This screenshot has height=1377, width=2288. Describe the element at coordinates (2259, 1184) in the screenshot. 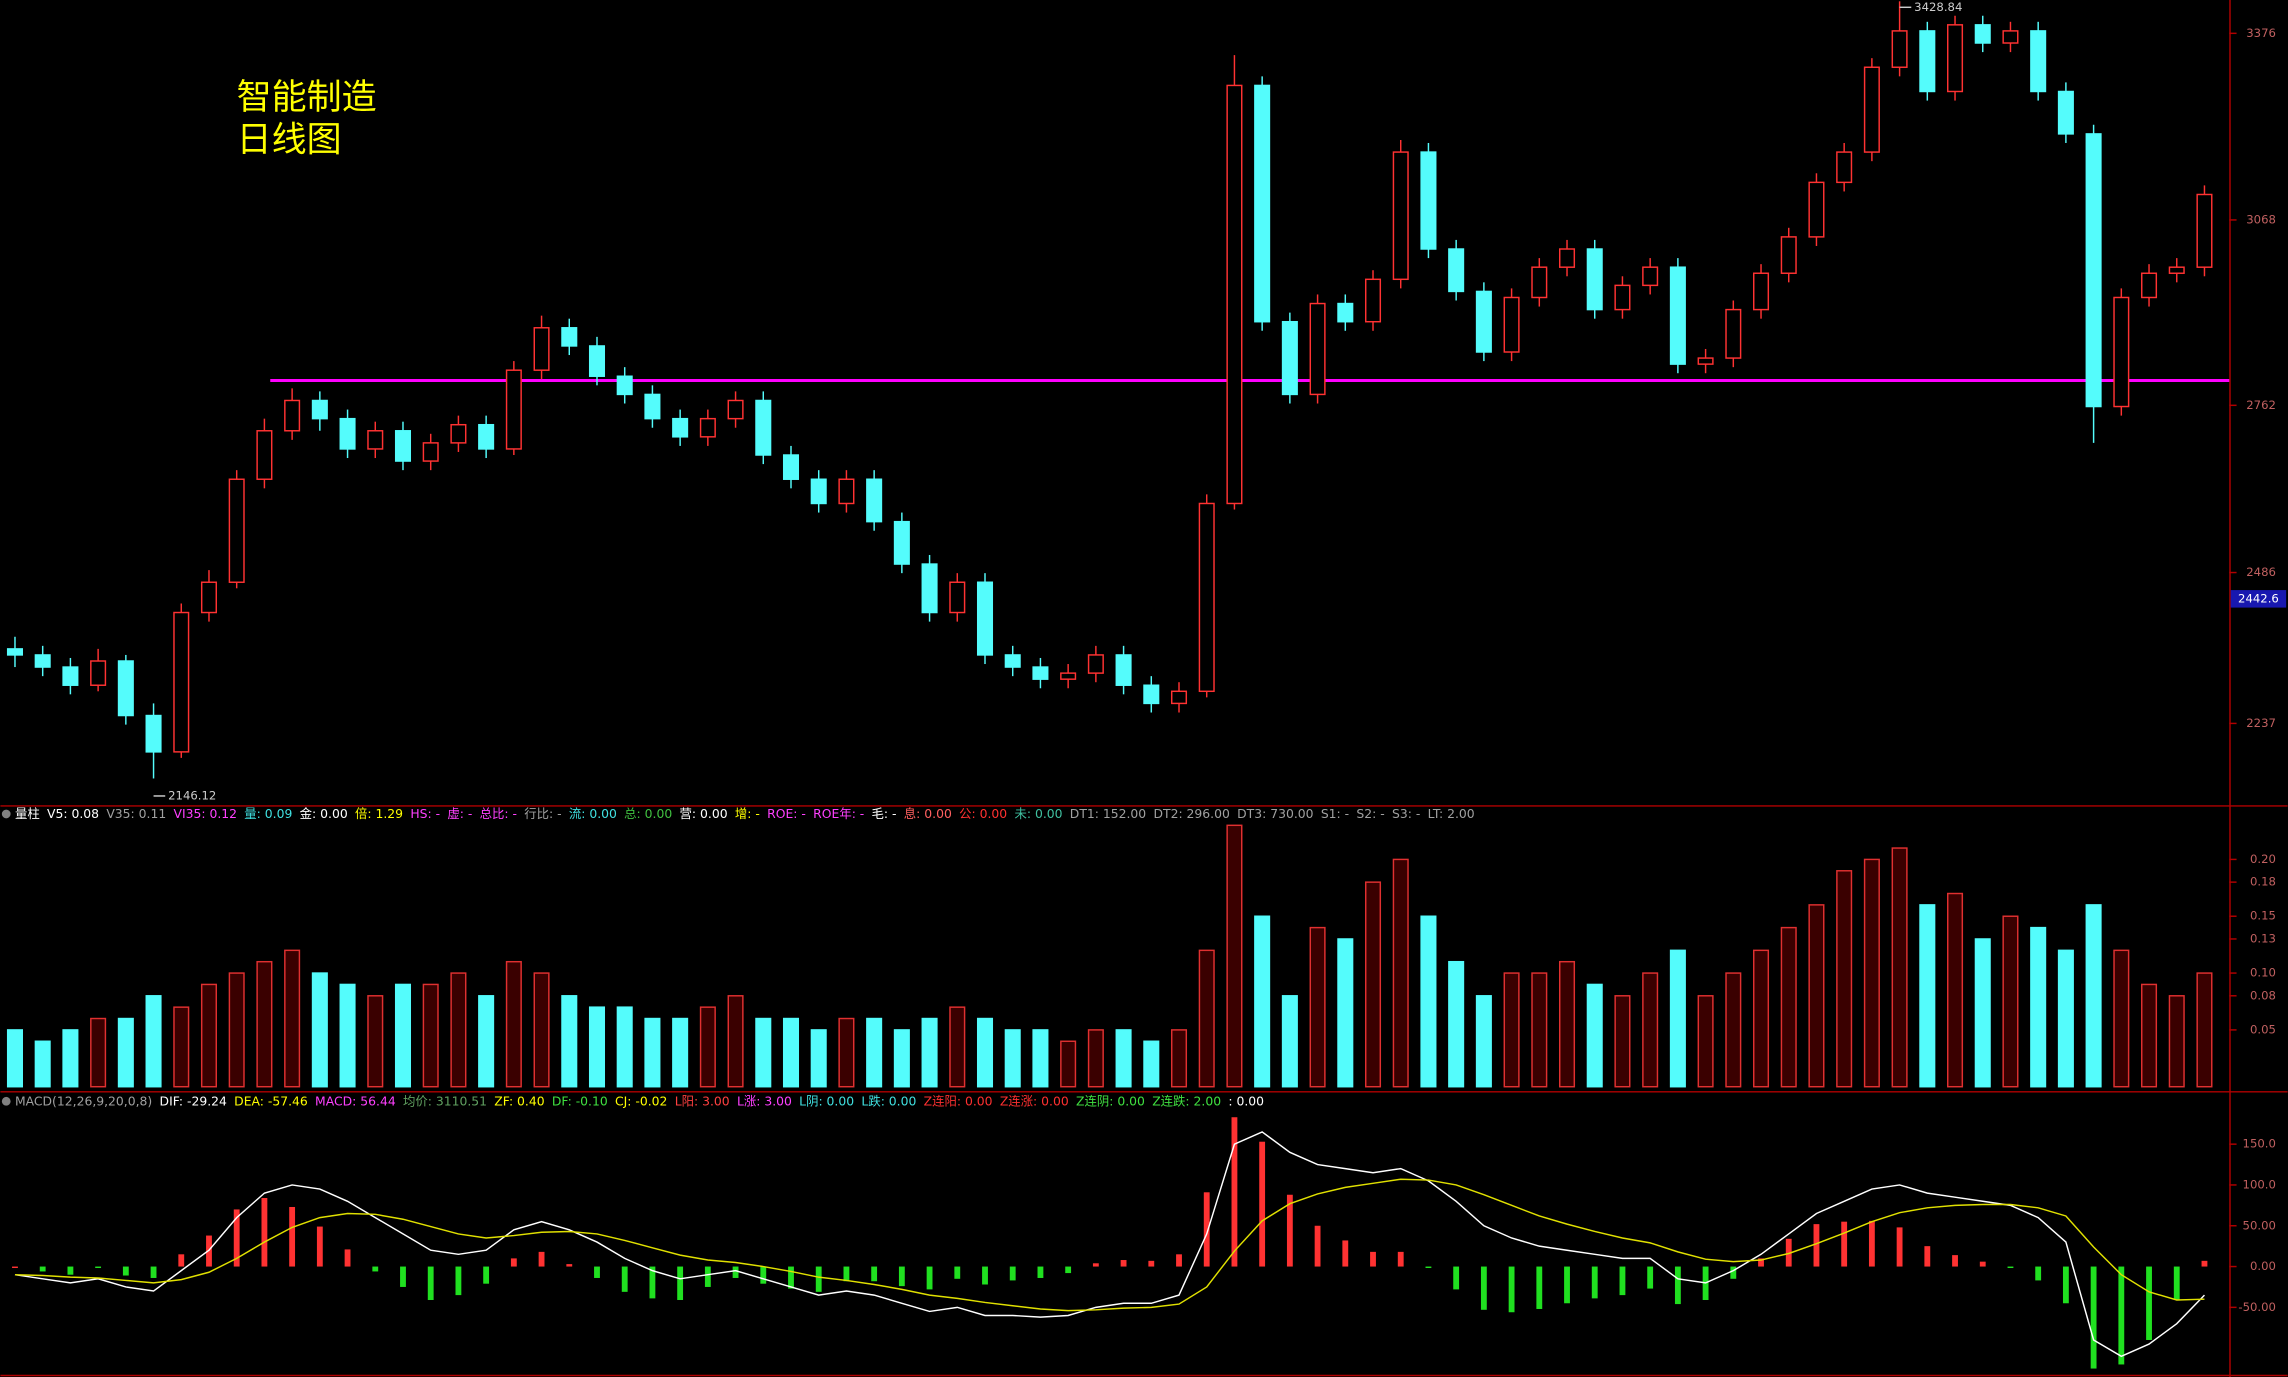

I see `y-tick-label: 100.0` at that location.